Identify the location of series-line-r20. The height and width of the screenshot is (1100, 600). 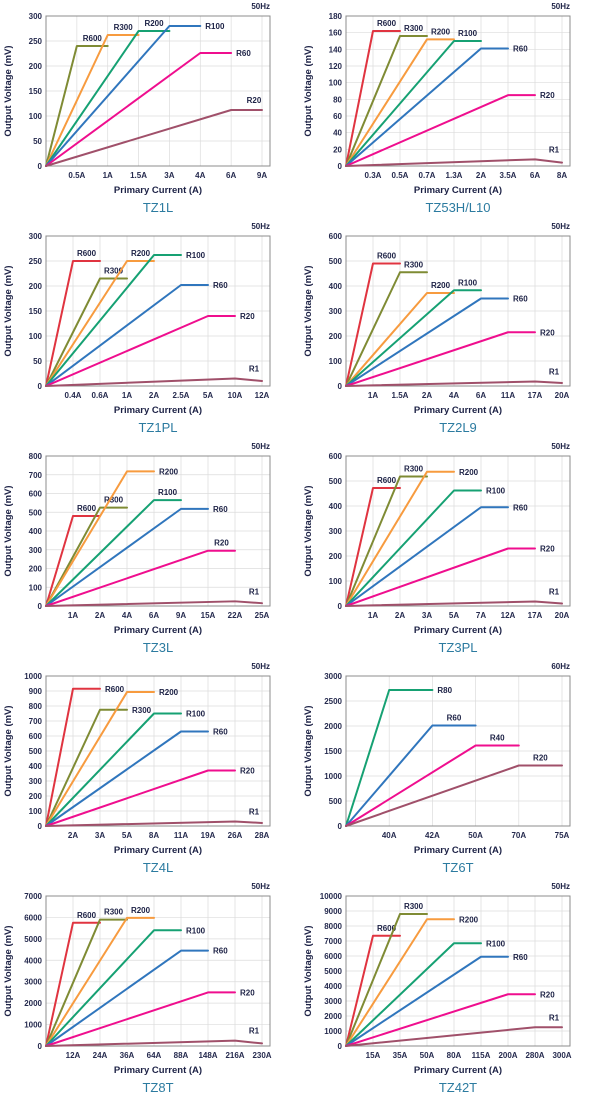
(440, 359).